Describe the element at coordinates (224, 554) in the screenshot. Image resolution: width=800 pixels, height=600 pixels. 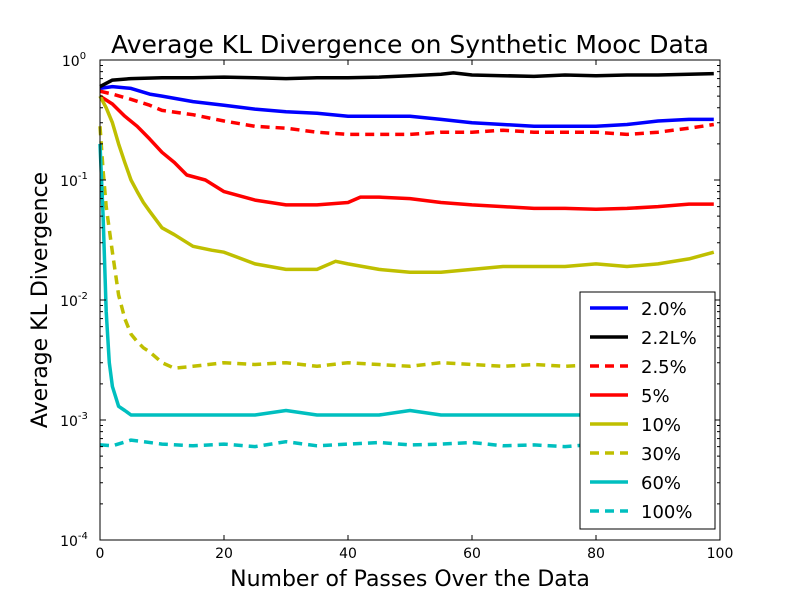
I see `x-tick-label-1: 20` at that location.